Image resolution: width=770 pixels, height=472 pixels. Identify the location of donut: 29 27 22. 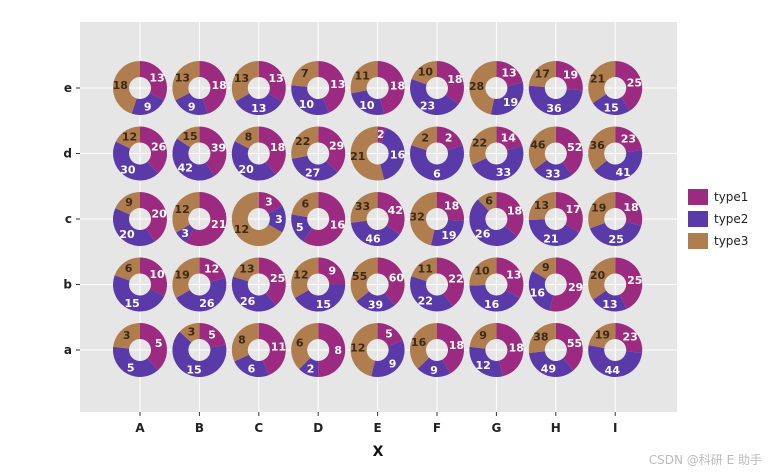
(318, 153).